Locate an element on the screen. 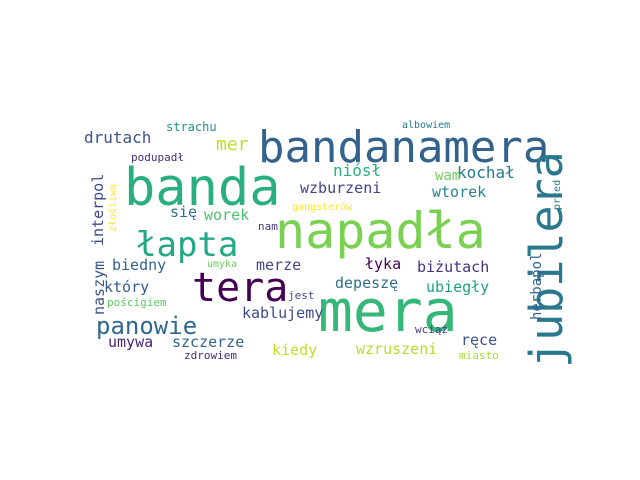  word-cloud-word: albowiem is located at coordinates (426, 125).